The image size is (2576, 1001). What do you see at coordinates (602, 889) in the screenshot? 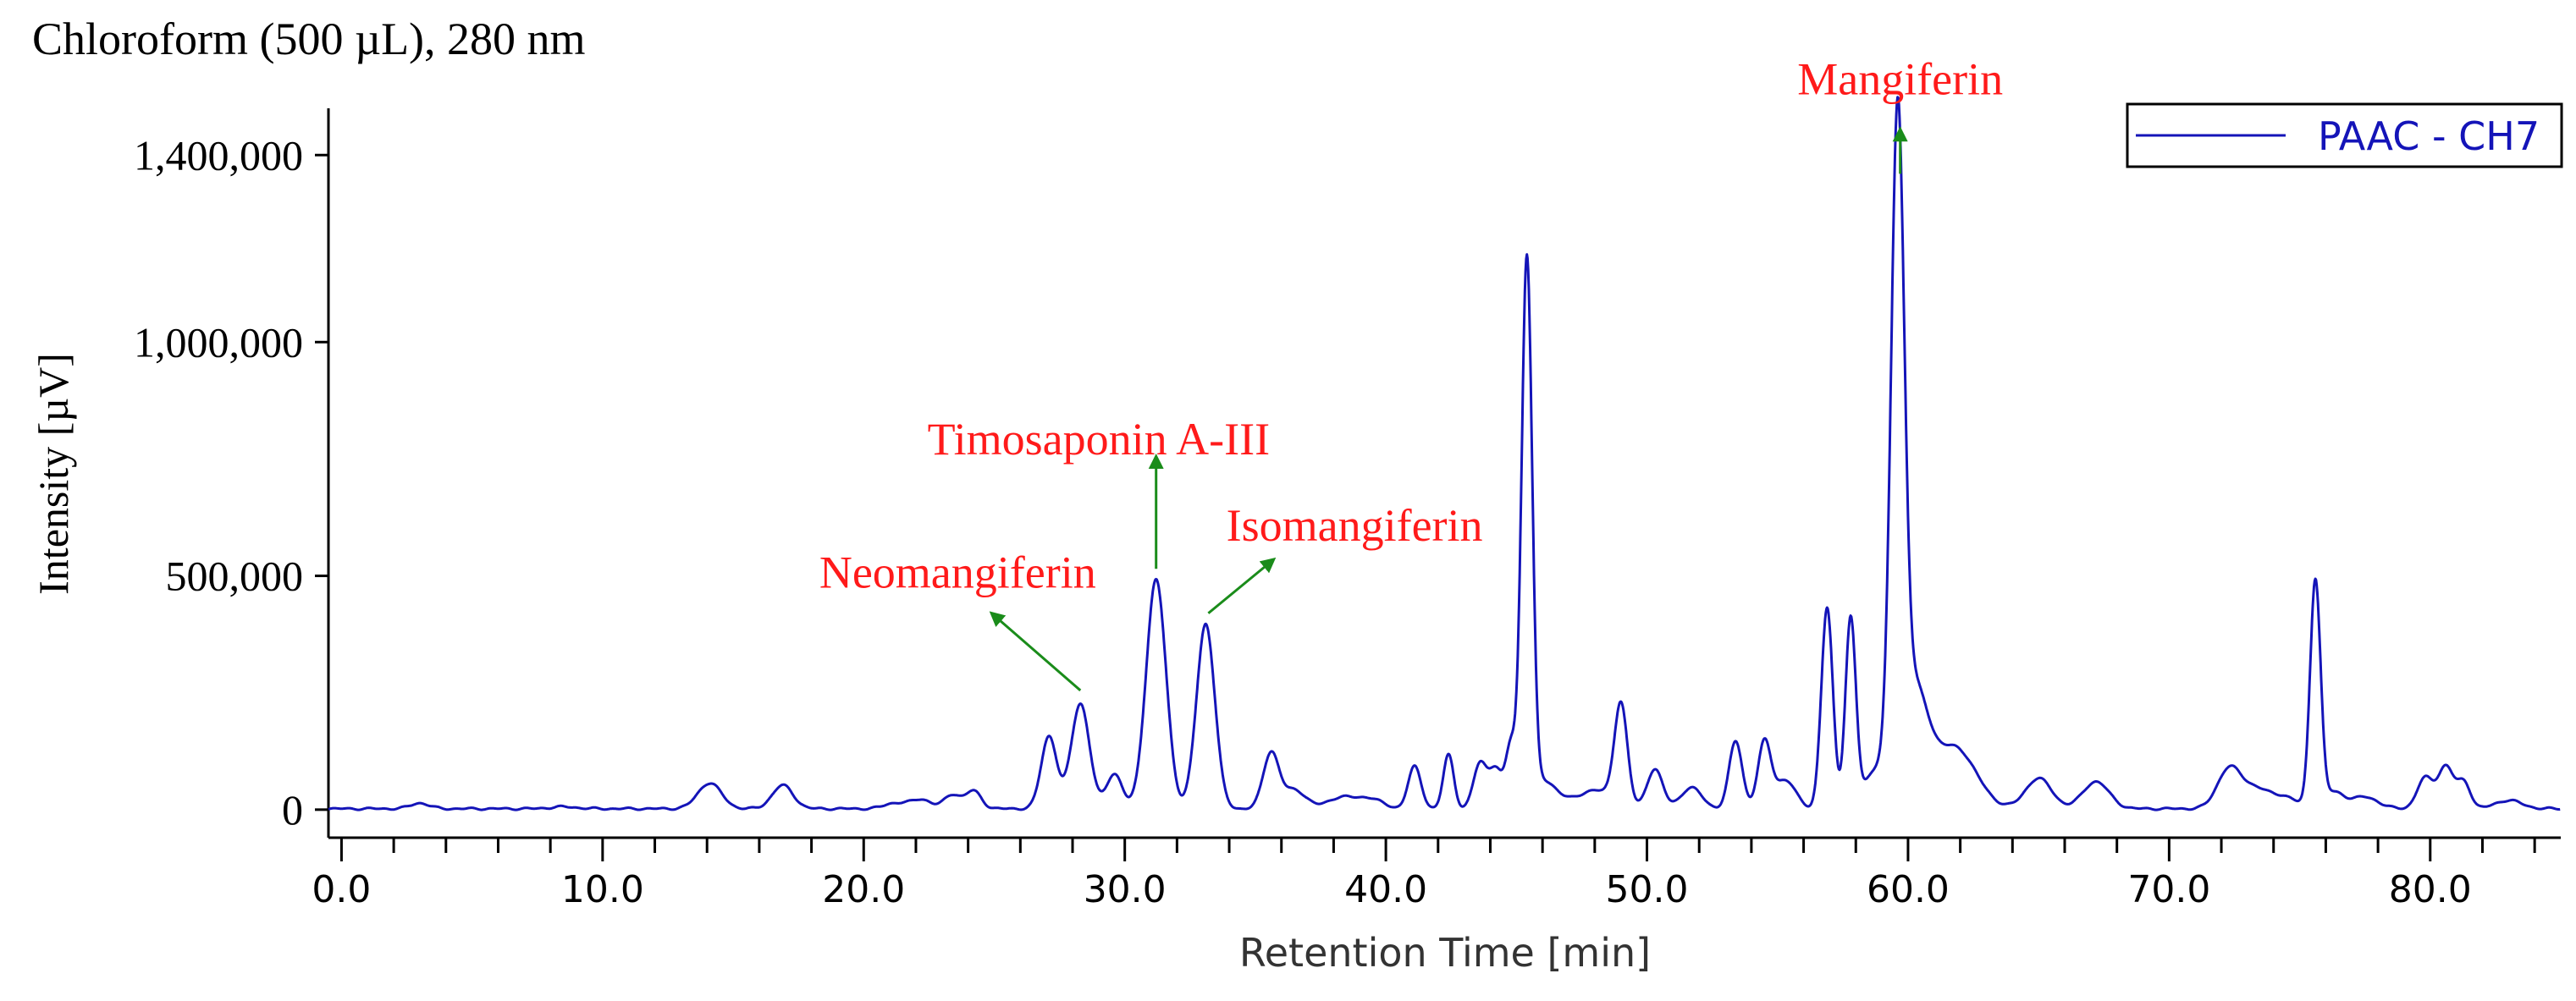
I see `x-tick-label: 10.0` at bounding box center [602, 889].